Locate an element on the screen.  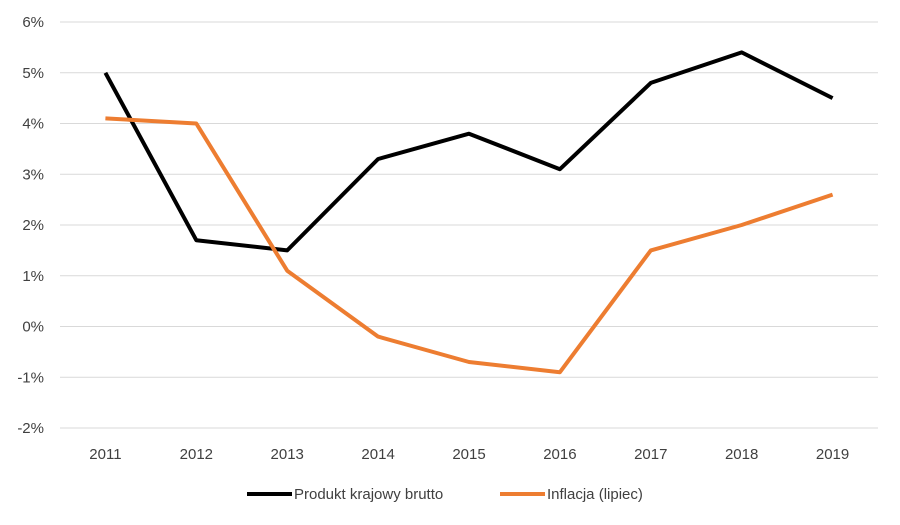
y-tick-label: 2% is located at coordinates (33, 225).